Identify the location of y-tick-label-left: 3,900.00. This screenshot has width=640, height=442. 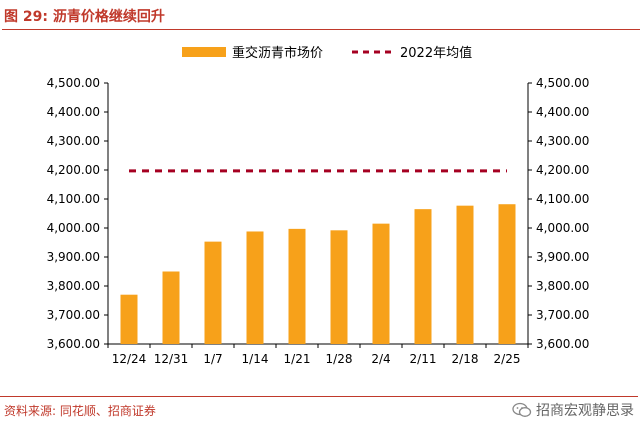
(73, 257).